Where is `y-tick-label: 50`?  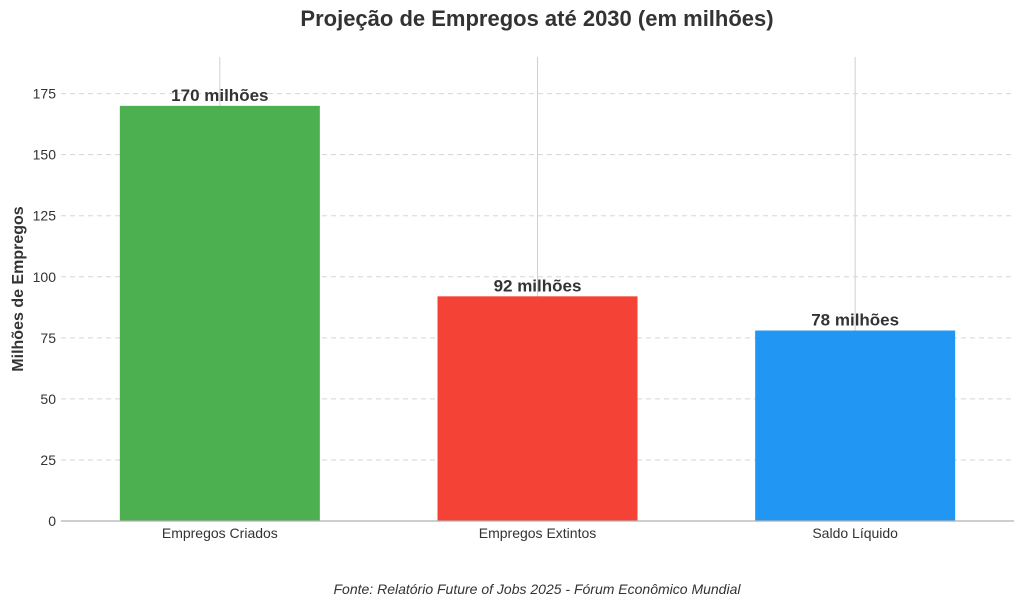 y-tick-label: 50 is located at coordinates (48, 399).